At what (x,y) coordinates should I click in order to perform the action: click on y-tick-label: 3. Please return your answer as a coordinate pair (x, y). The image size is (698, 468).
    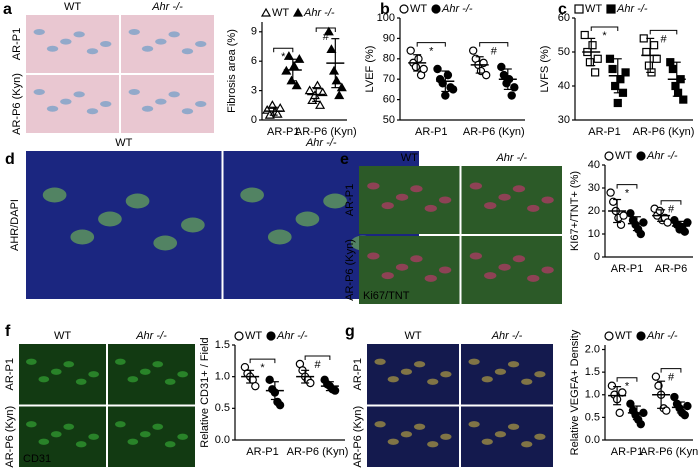
    Looking at the image, I should click on (254, 91).